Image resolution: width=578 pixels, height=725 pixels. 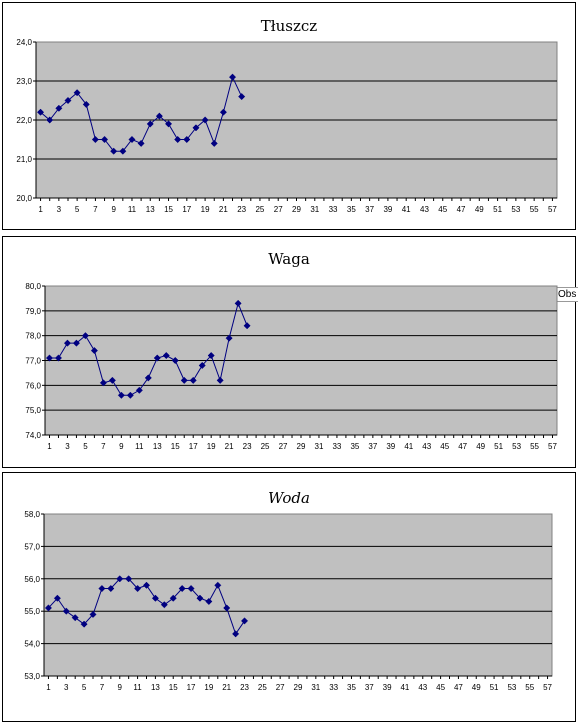 I want to click on x-tick-label: 9, so click(x=121, y=446).